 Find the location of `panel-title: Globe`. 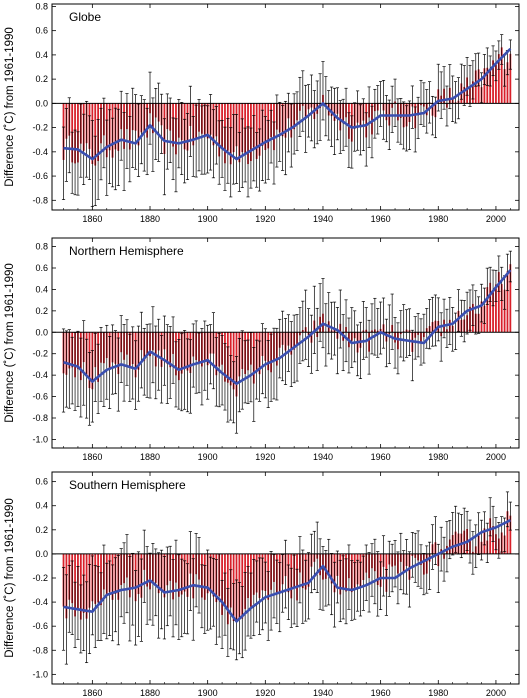

panel-title: Globe is located at coordinates (85, 17).